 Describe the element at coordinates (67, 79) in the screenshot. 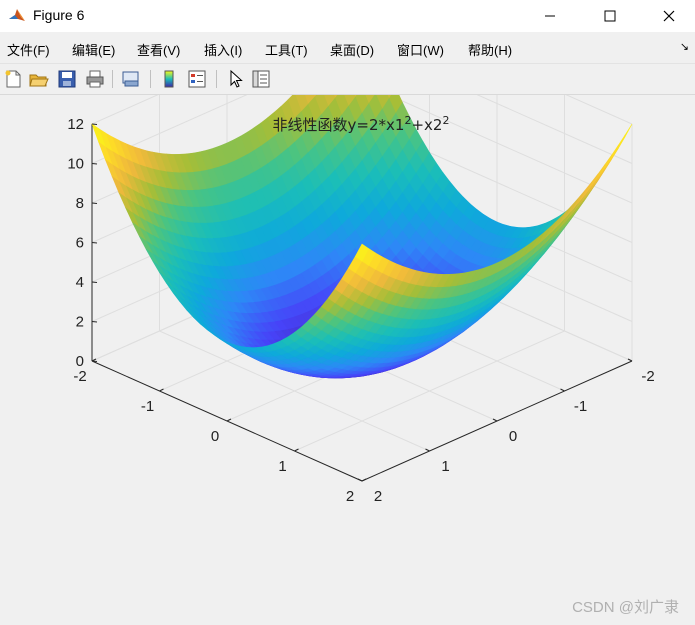

I see `save-icon` at that location.